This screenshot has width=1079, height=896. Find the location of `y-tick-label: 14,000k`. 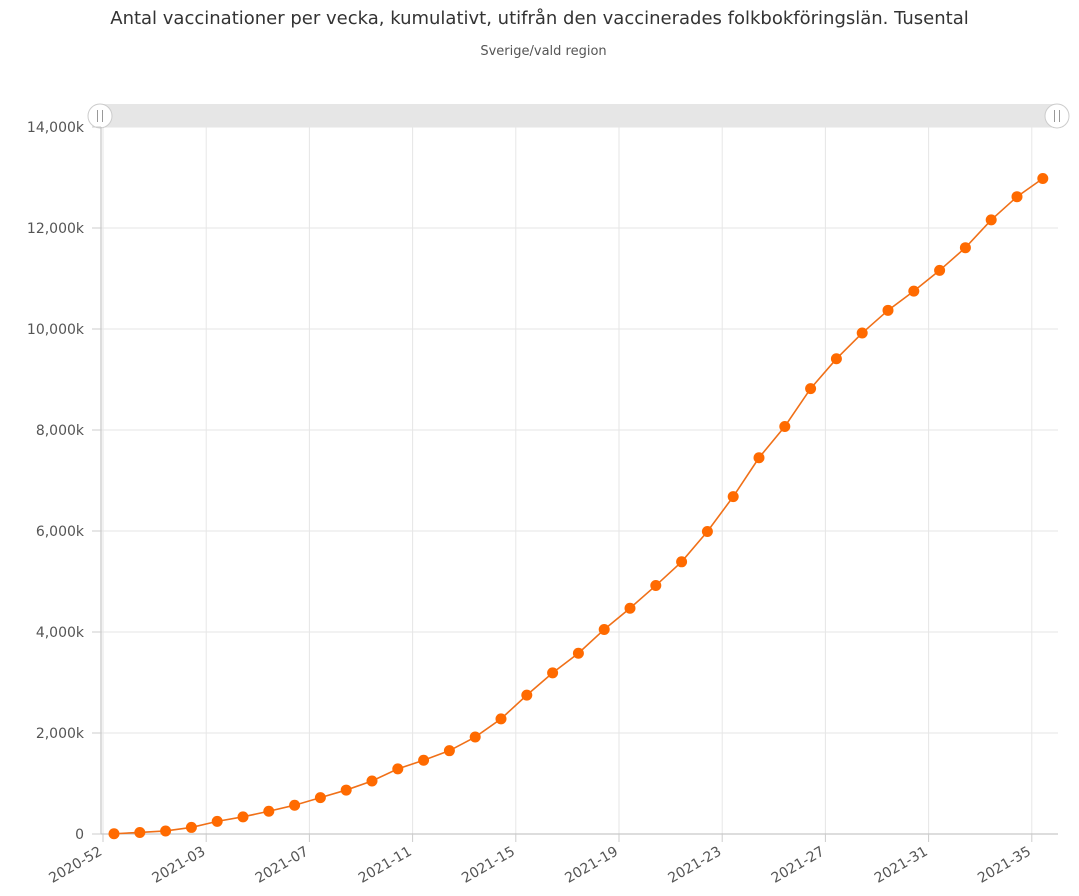

y-tick-label: 14,000k is located at coordinates (56, 128).